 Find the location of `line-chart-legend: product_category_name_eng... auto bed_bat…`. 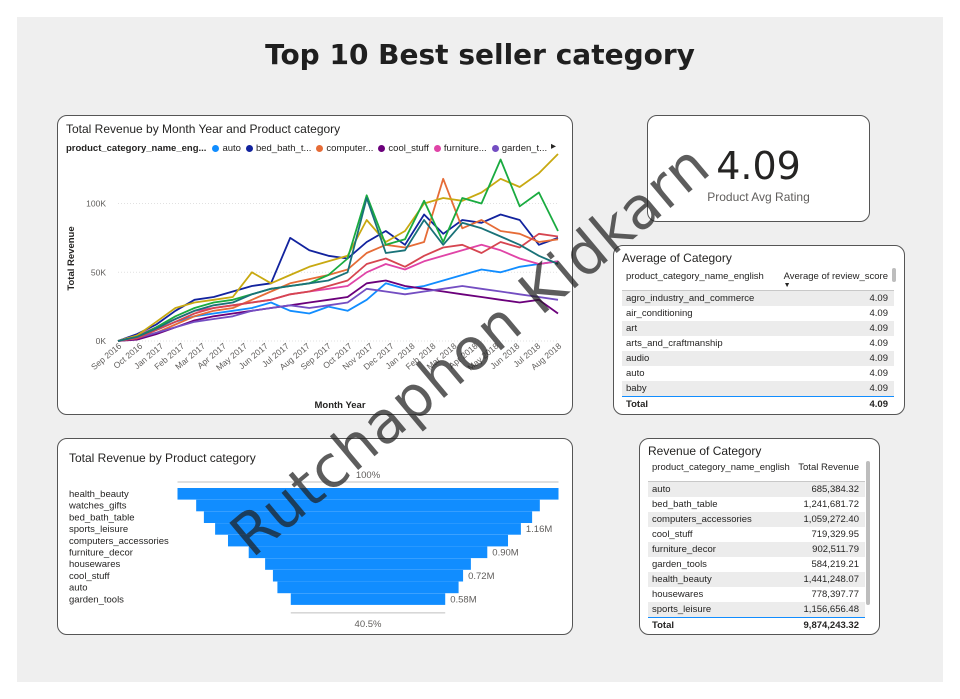

line-chart-legend: product_category_name_eng... auto bed_bat… is located at coordinates (309, 148).